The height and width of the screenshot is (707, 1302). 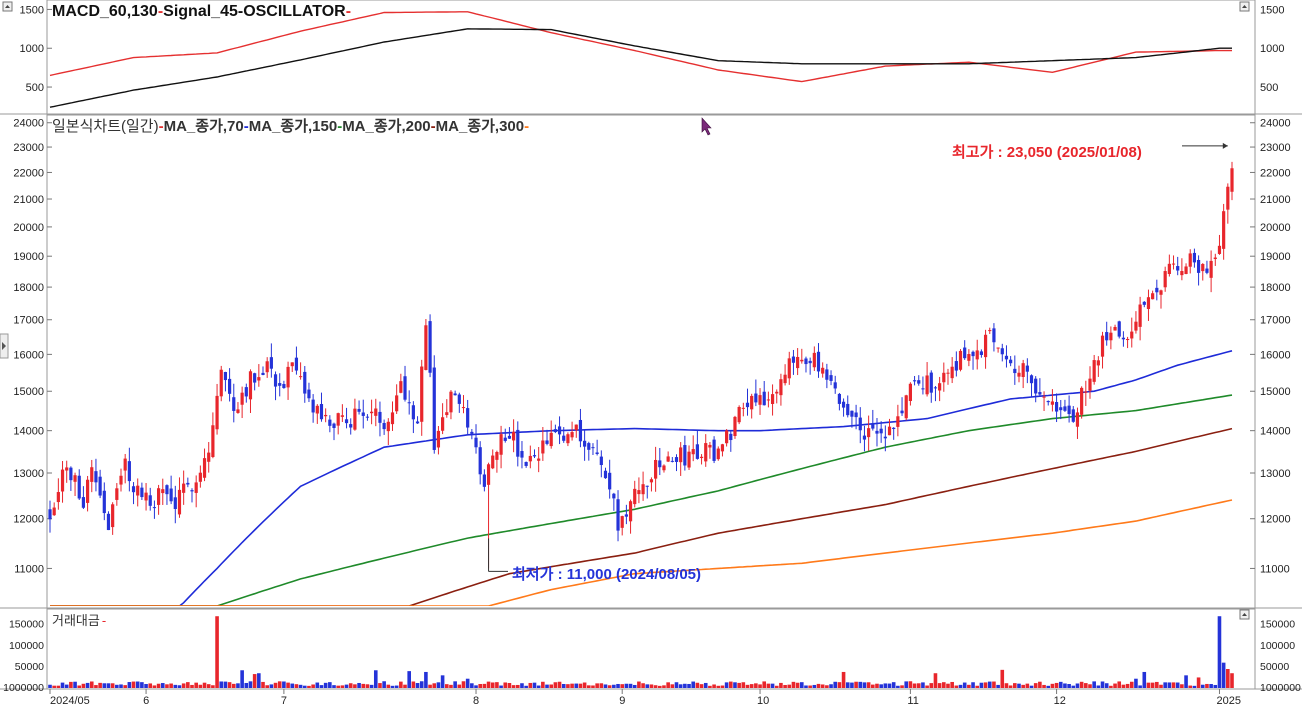 What do you see at coordinates (28, 173) in the screenshot?
I see `price-y-tick-left: 22000` at bounding box center [28, 173].